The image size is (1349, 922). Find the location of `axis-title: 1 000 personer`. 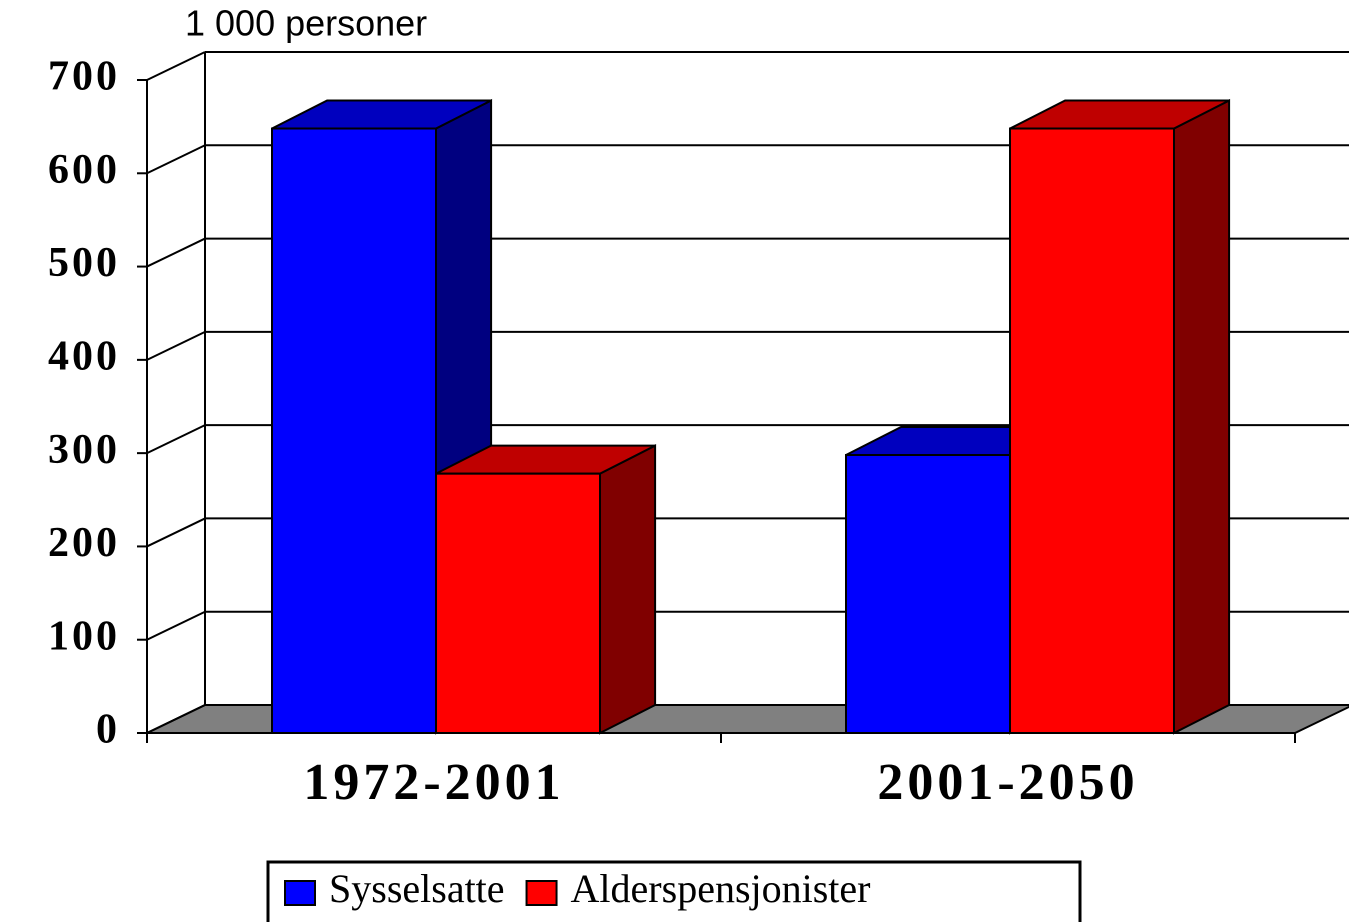

axis-title: 1 000 personer is located at coordinates (306, 23).